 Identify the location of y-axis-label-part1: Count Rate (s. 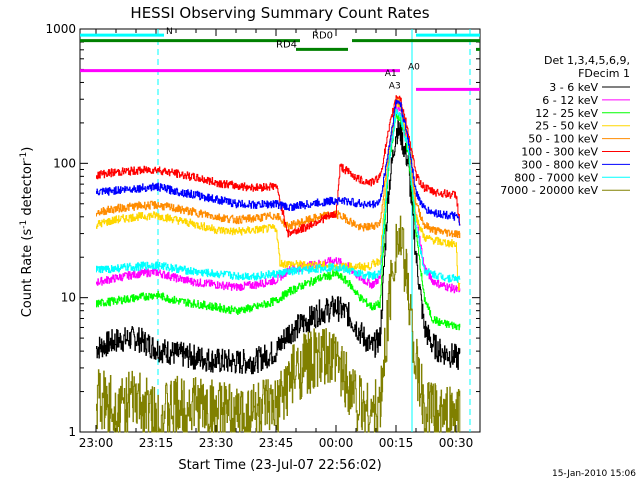
(27, 273).